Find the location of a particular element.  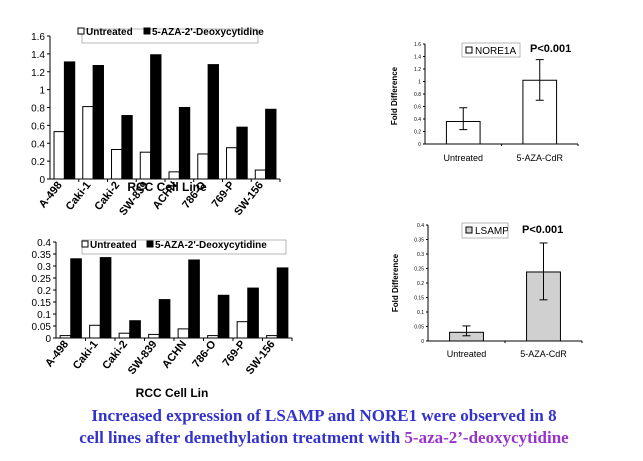

legend-box is located at coordinates (170, 36).